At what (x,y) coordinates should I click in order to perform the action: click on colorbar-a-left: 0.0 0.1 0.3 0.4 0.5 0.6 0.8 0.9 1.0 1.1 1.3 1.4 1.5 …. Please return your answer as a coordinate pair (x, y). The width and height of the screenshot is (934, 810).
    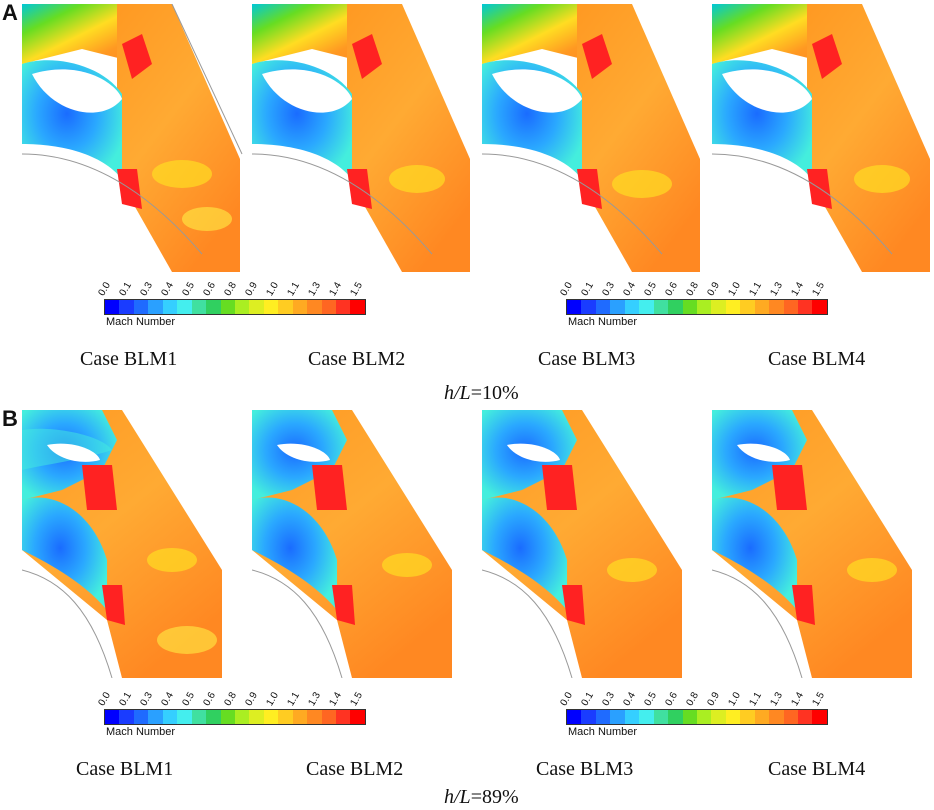
    Looking at the image, I should click on (231, 303).